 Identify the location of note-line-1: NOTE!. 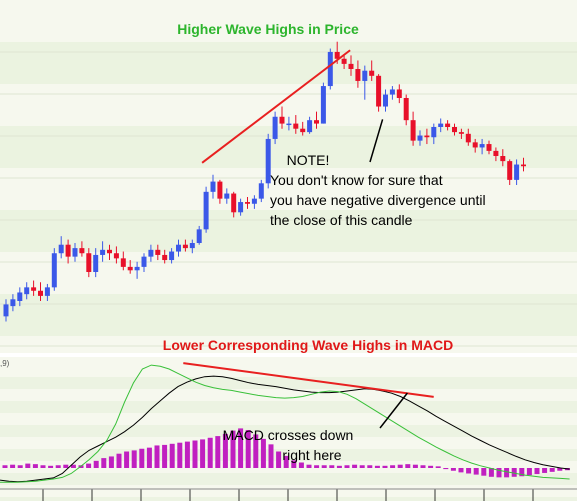
(308, 160).